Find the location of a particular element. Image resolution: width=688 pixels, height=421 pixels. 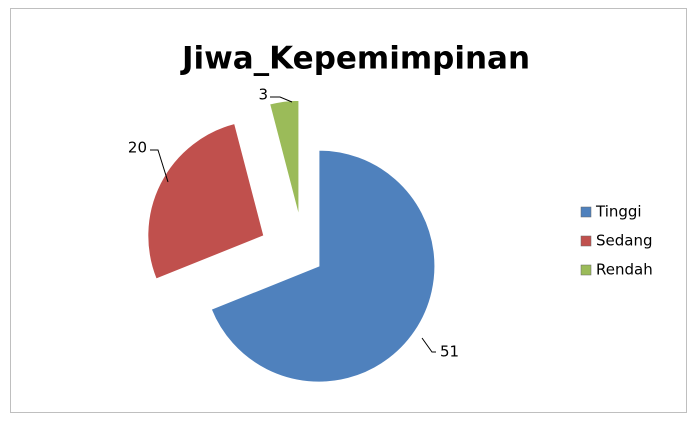

data-label: 20 is located at coordinates (137, 148).